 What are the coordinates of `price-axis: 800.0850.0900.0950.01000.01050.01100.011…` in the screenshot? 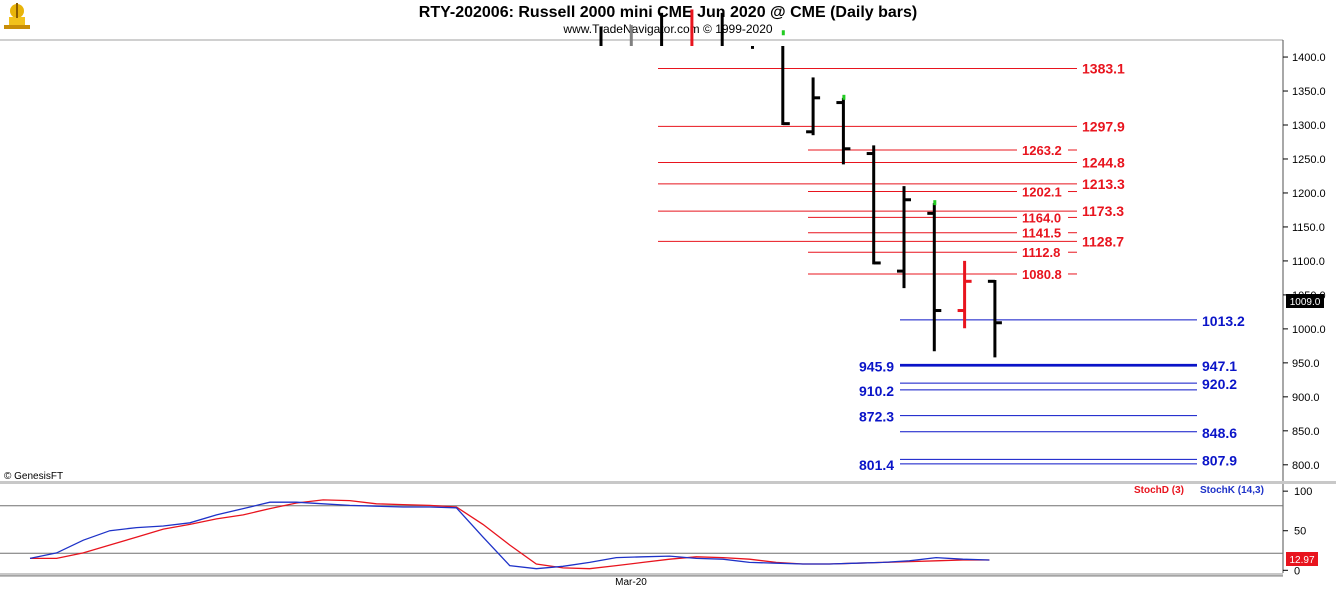 It's located at (1304, 262).